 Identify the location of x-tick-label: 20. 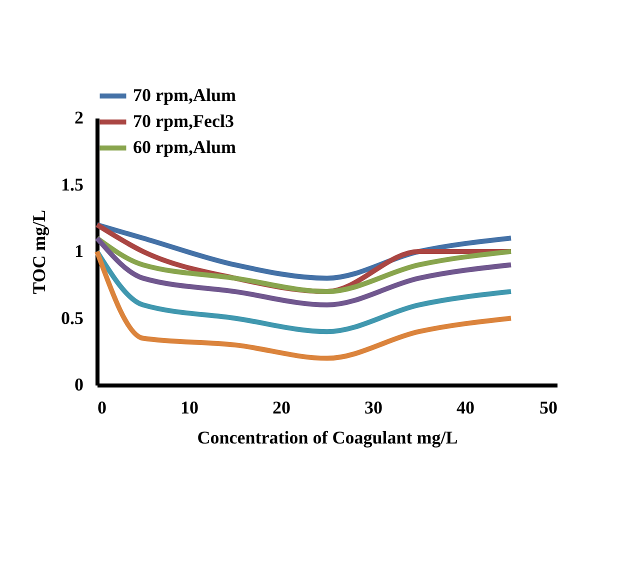
(281, 408).